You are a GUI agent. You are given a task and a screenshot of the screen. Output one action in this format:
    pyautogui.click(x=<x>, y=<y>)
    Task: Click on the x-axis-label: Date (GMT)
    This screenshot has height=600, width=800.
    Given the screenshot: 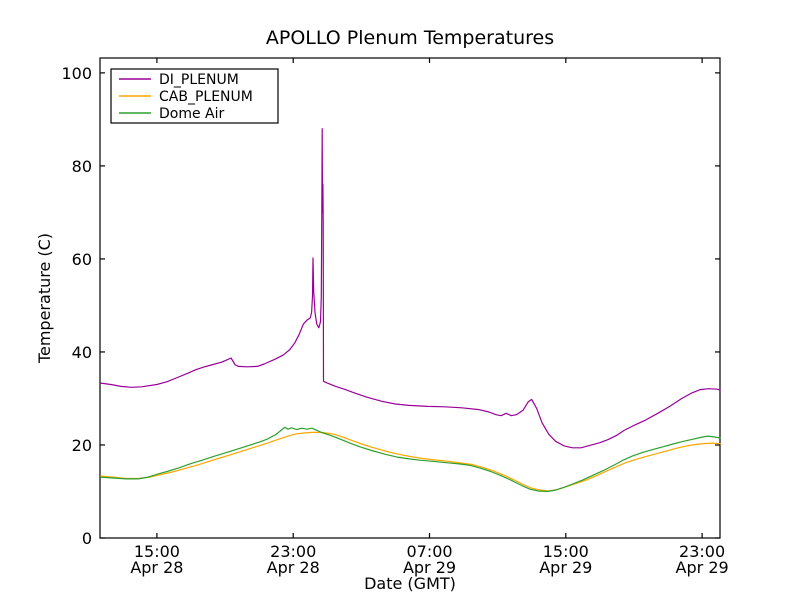 What is the action you would take?
    pyautogui.click(x=410, y=583)
    